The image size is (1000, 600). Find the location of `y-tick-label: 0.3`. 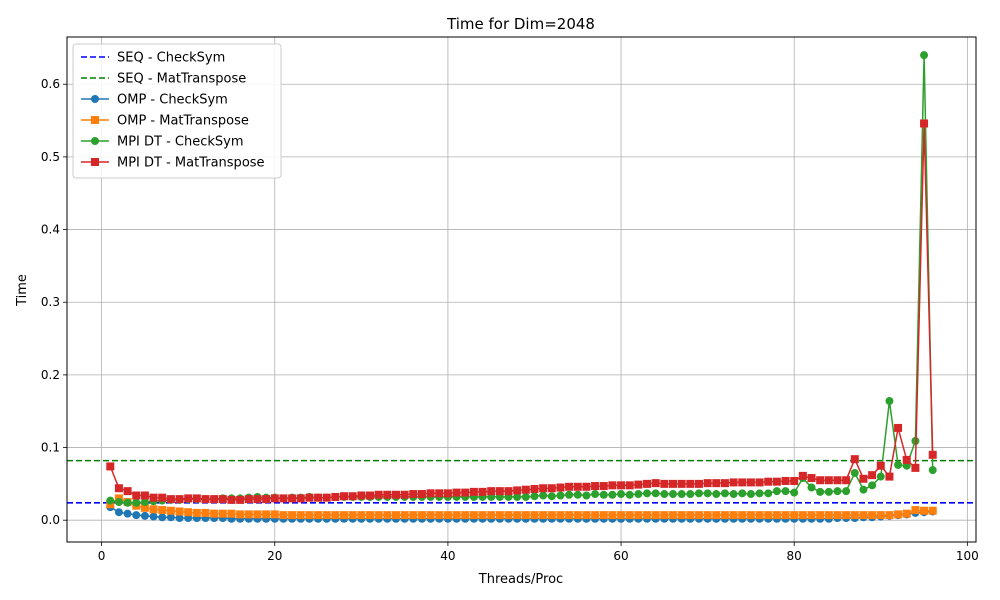

y-tick-label: 0.3 is located at coordinates (50, 302).